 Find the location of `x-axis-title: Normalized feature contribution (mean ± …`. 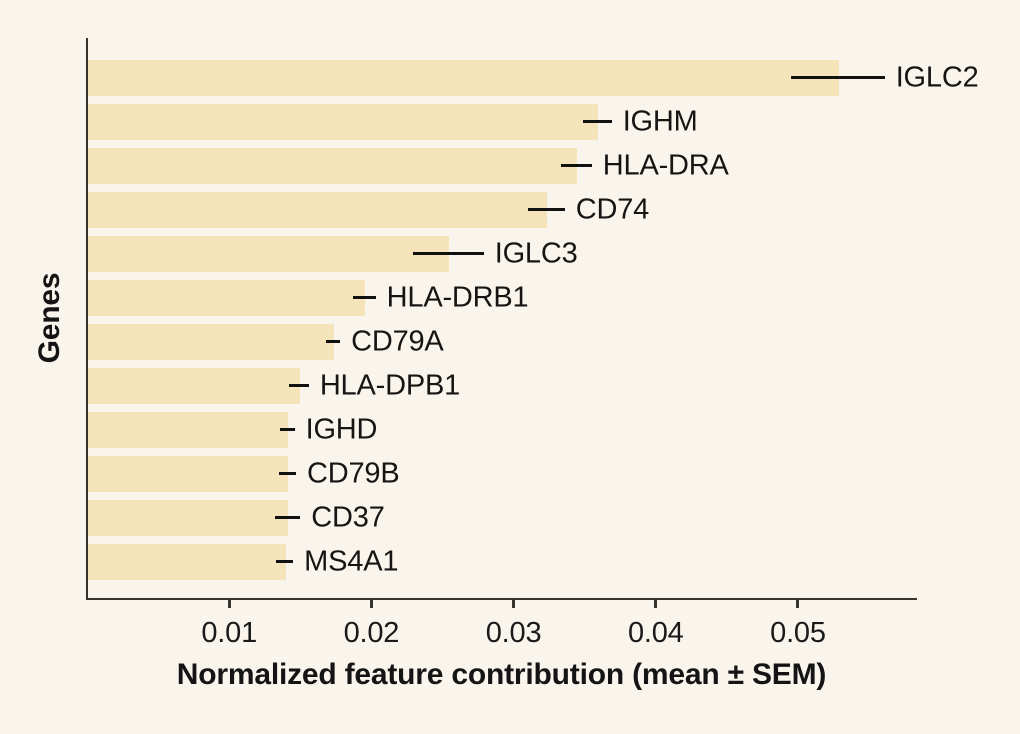

x-axis-title: Normalized feature contribution (mean ± … is located at coordinates (501, 674).